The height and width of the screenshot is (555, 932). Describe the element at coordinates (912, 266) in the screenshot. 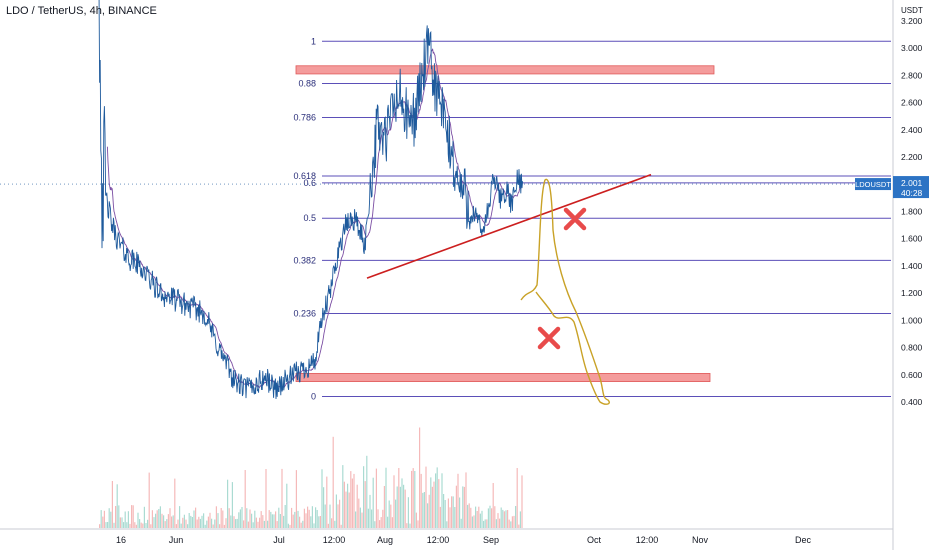

I see `price-tick-label: 1.400` at that location.